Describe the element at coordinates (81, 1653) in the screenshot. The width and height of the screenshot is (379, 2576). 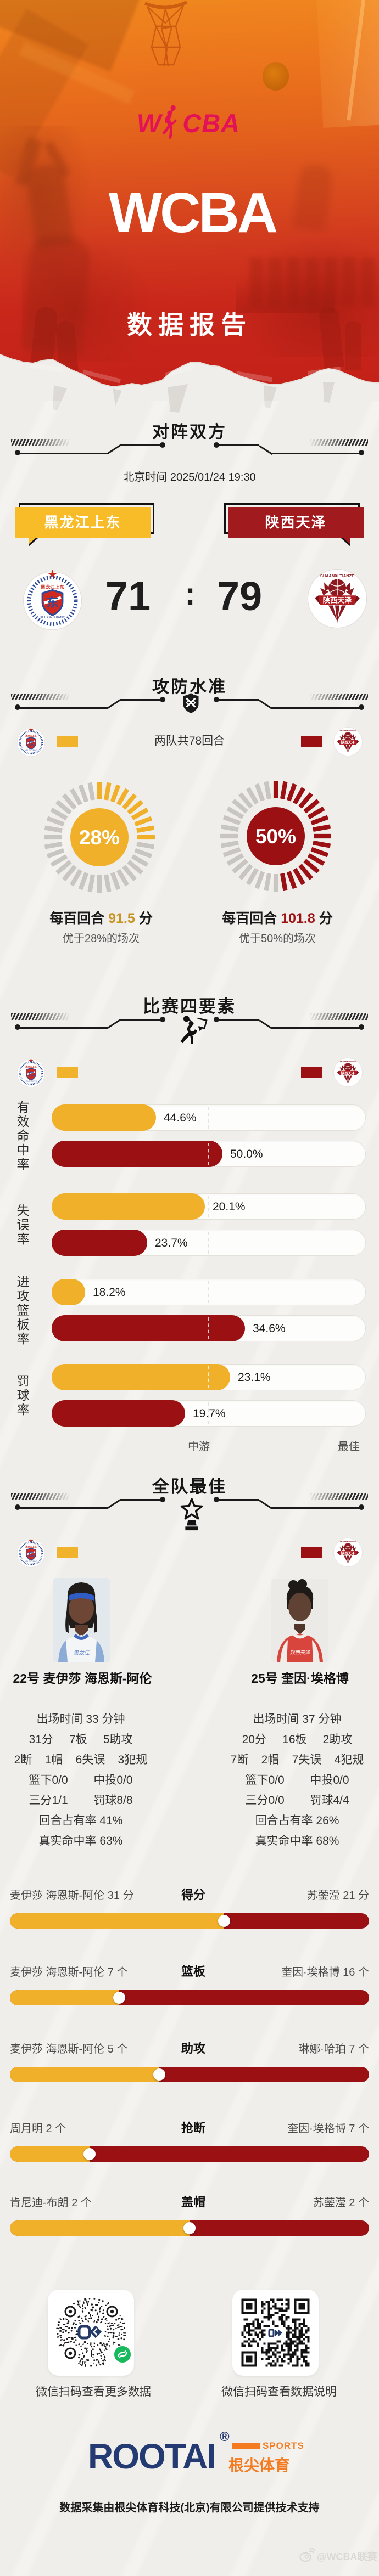
I see `svg-text: 黑龙江` at that location.